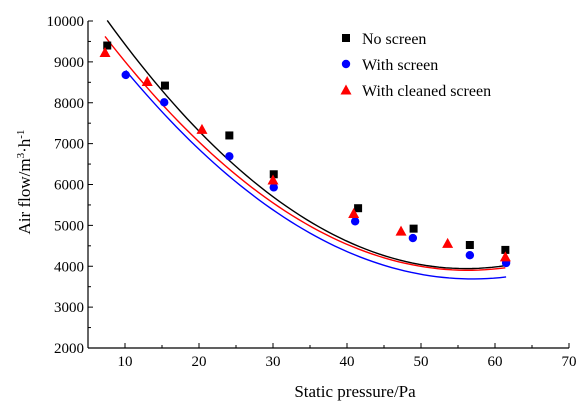 Image resolution: width=577 pixels, height=401 pixels. Describe the element at coordinates (495, 362) in the screenshot. I see `x-tick-label: 60` at that location.